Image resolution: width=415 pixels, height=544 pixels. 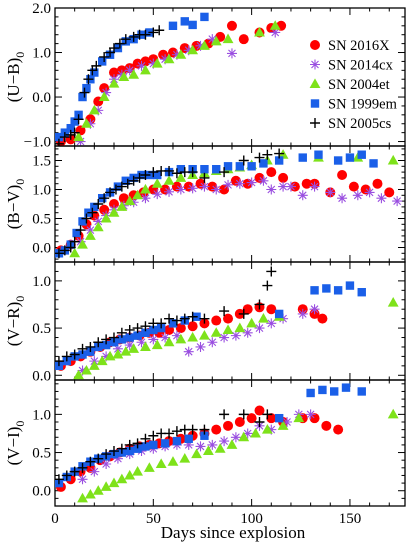 I want to click on data-points, so click(x=171, y=79).